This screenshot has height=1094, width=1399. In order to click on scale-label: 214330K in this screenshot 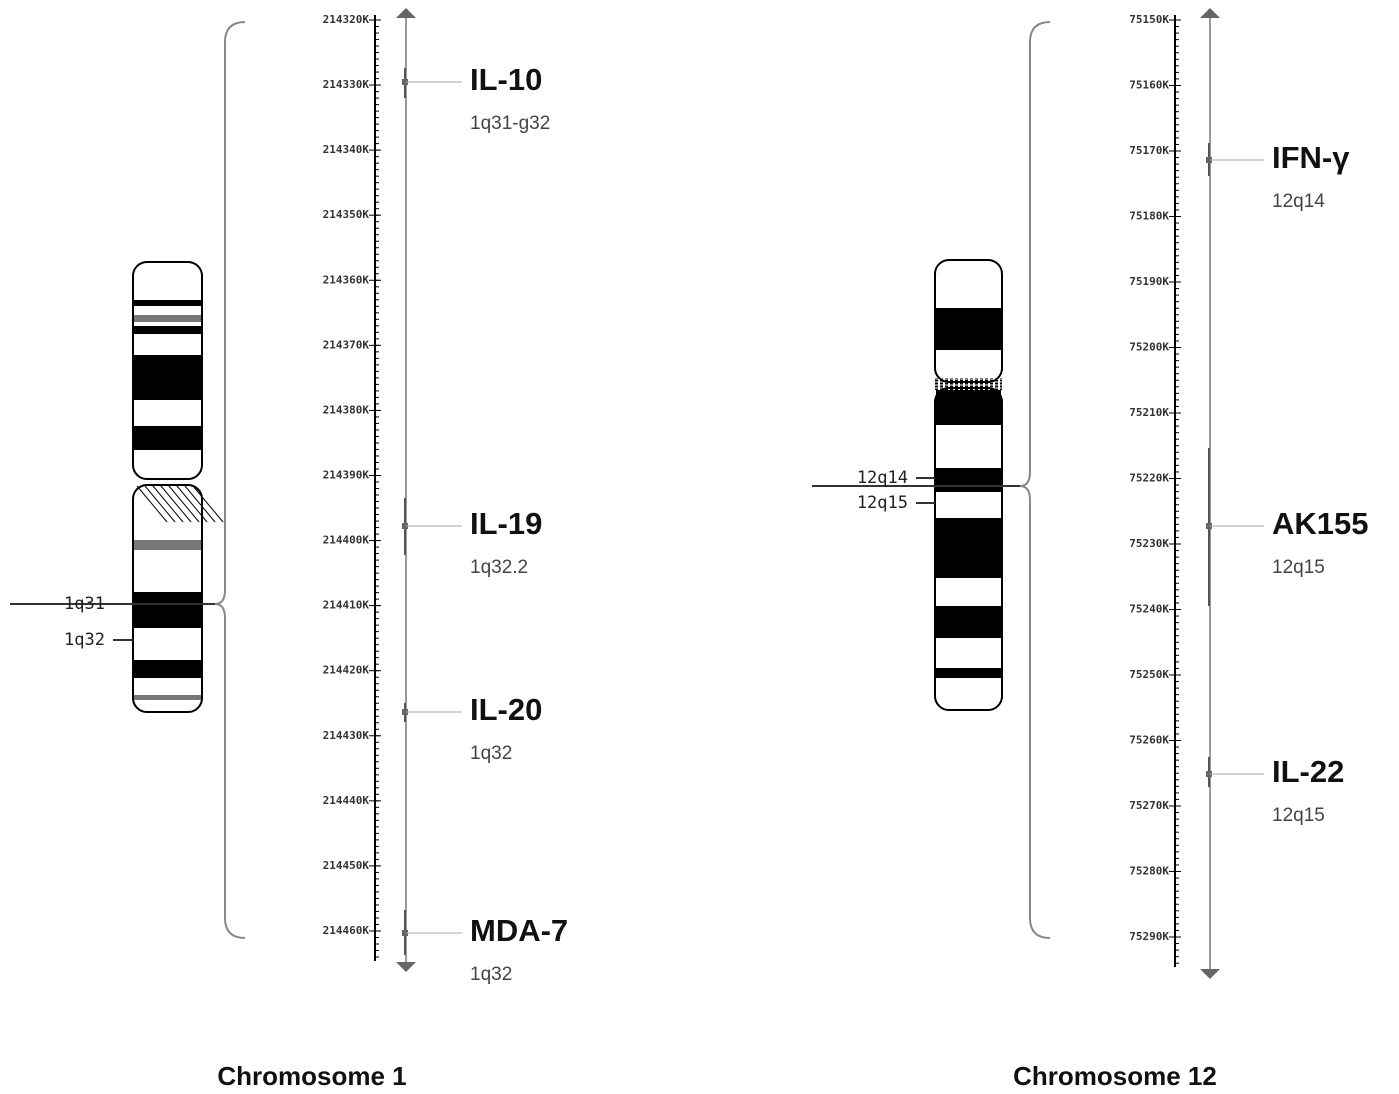, I will do `click(346, 84)`.